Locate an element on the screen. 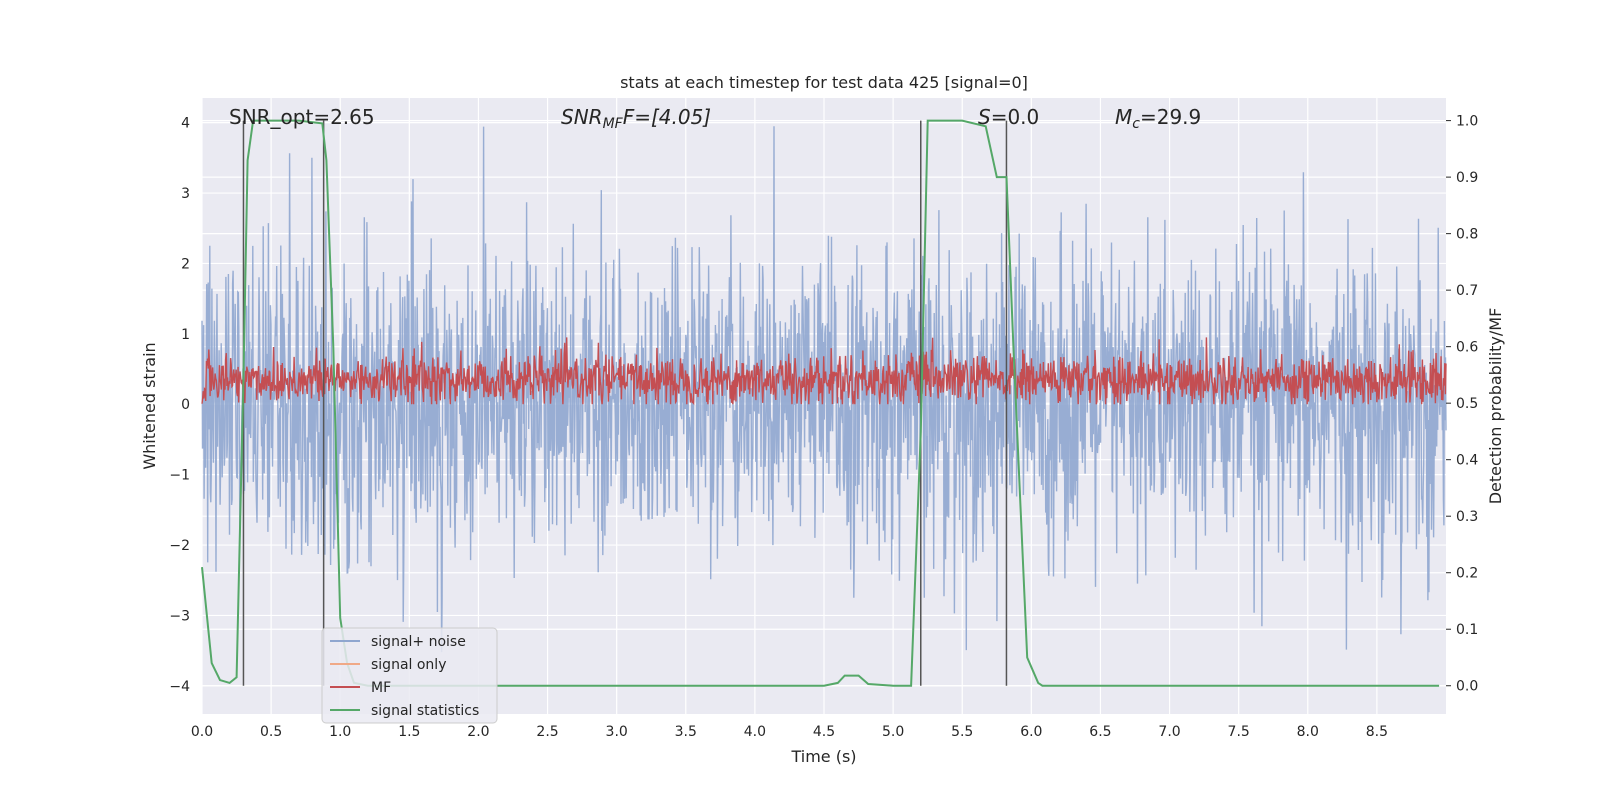 Image resolution: width=1600 pixels, height=800 pixels. mf-line is located at coordinates (824, 371).